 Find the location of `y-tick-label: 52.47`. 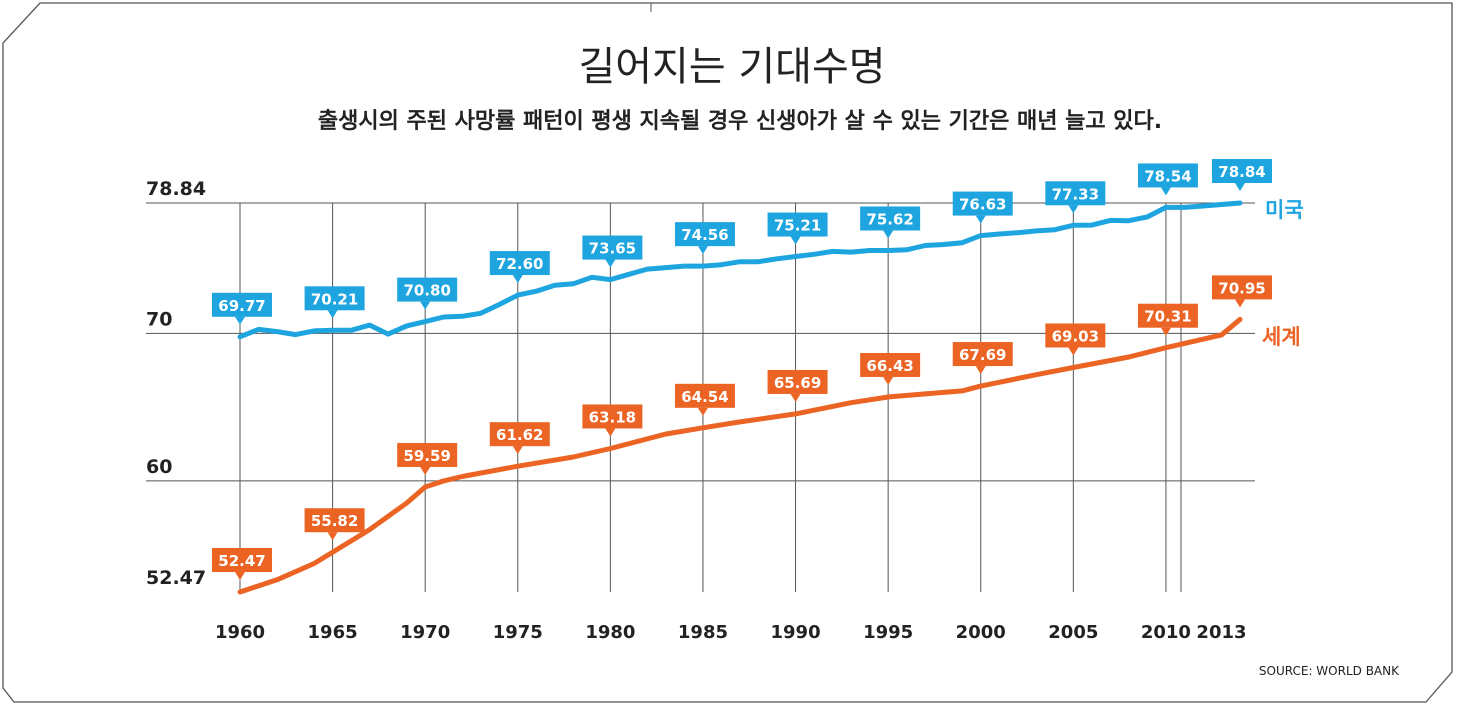

y-tick-label: 52.47 is located at coordinates (176, 578).